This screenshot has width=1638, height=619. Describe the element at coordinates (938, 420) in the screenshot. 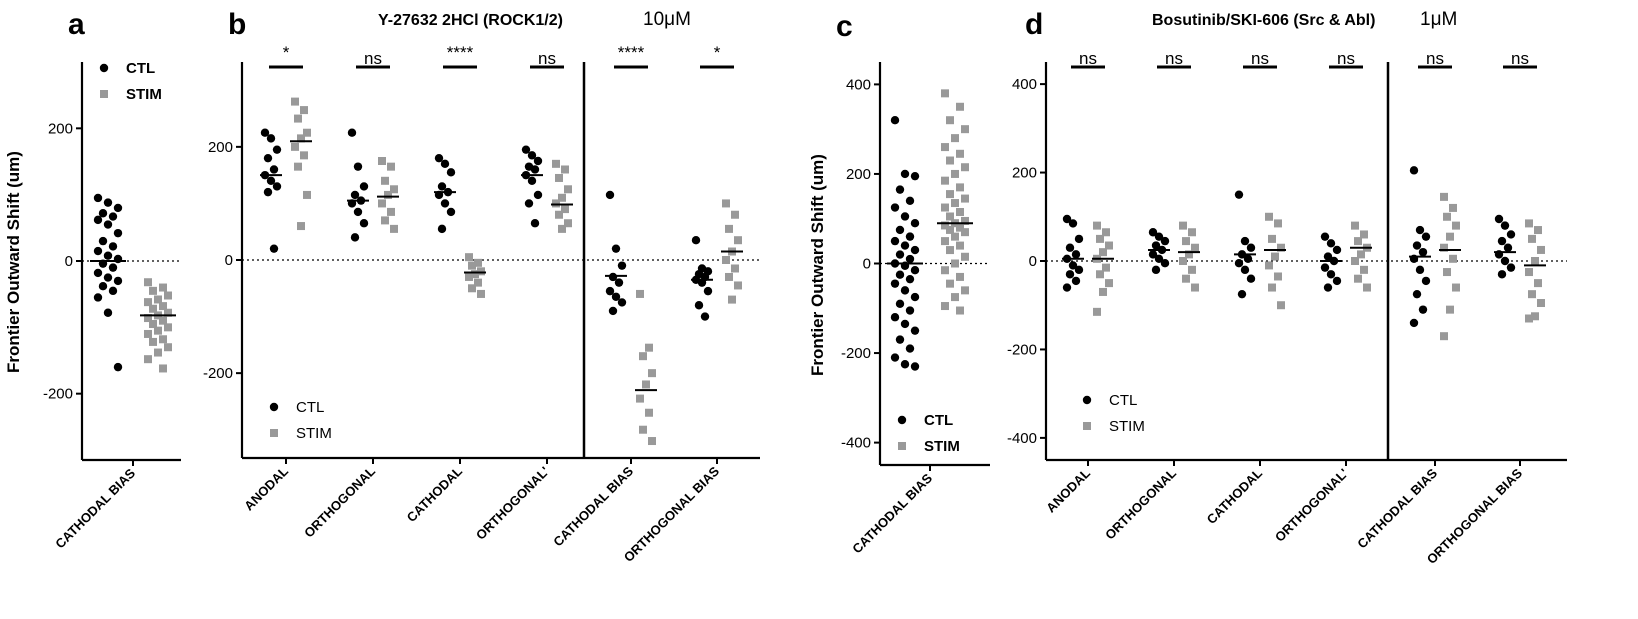

I see `panel-c-legend-ctl-label: CTL` at that location.